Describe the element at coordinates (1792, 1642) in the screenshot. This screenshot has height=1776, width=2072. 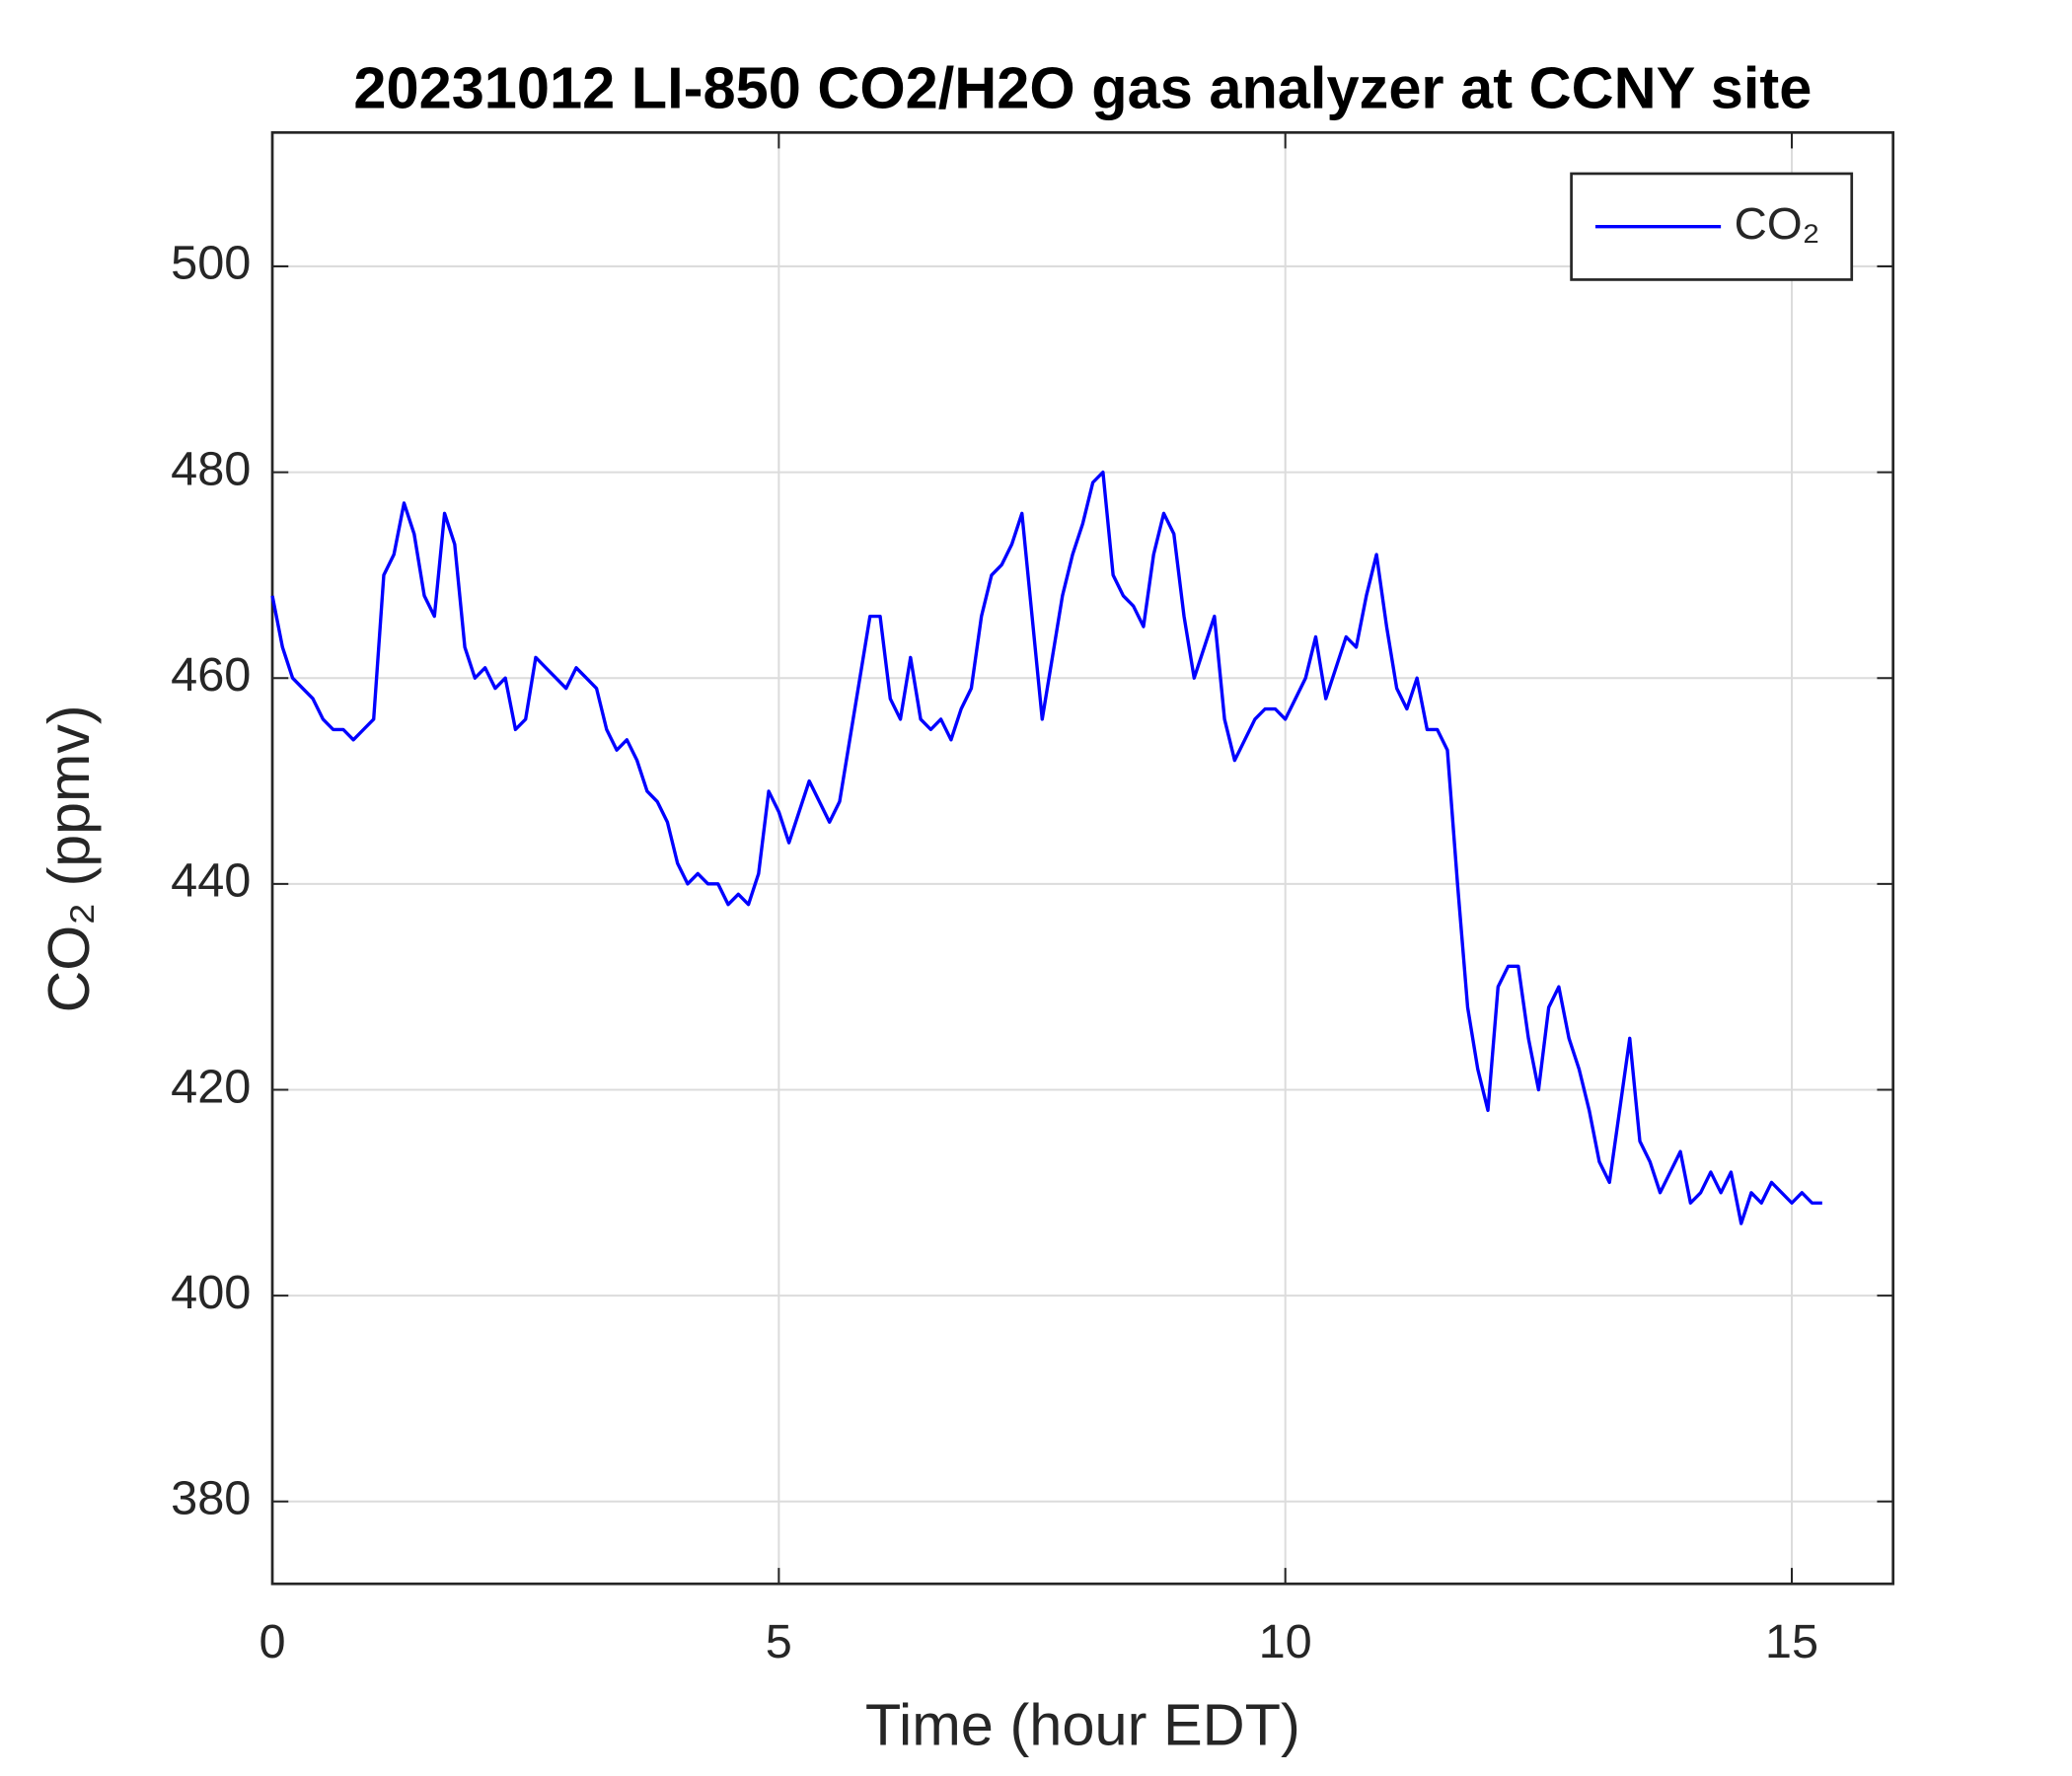
I see `x-tick-label: 15` at that location.